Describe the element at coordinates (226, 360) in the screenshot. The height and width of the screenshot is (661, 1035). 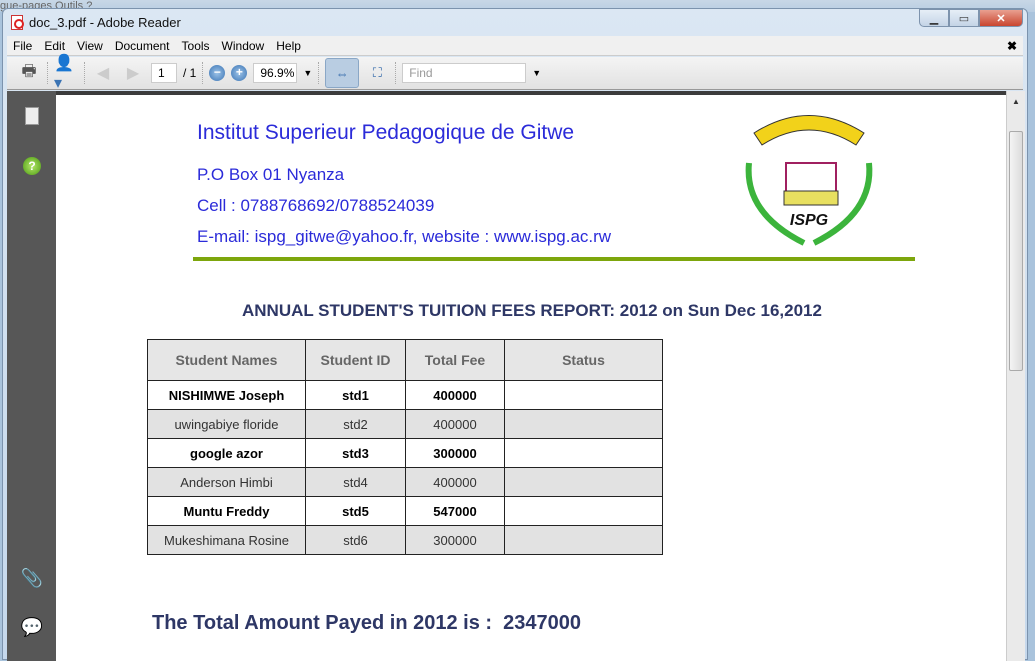
I see `column-header: Student Names` at that location.